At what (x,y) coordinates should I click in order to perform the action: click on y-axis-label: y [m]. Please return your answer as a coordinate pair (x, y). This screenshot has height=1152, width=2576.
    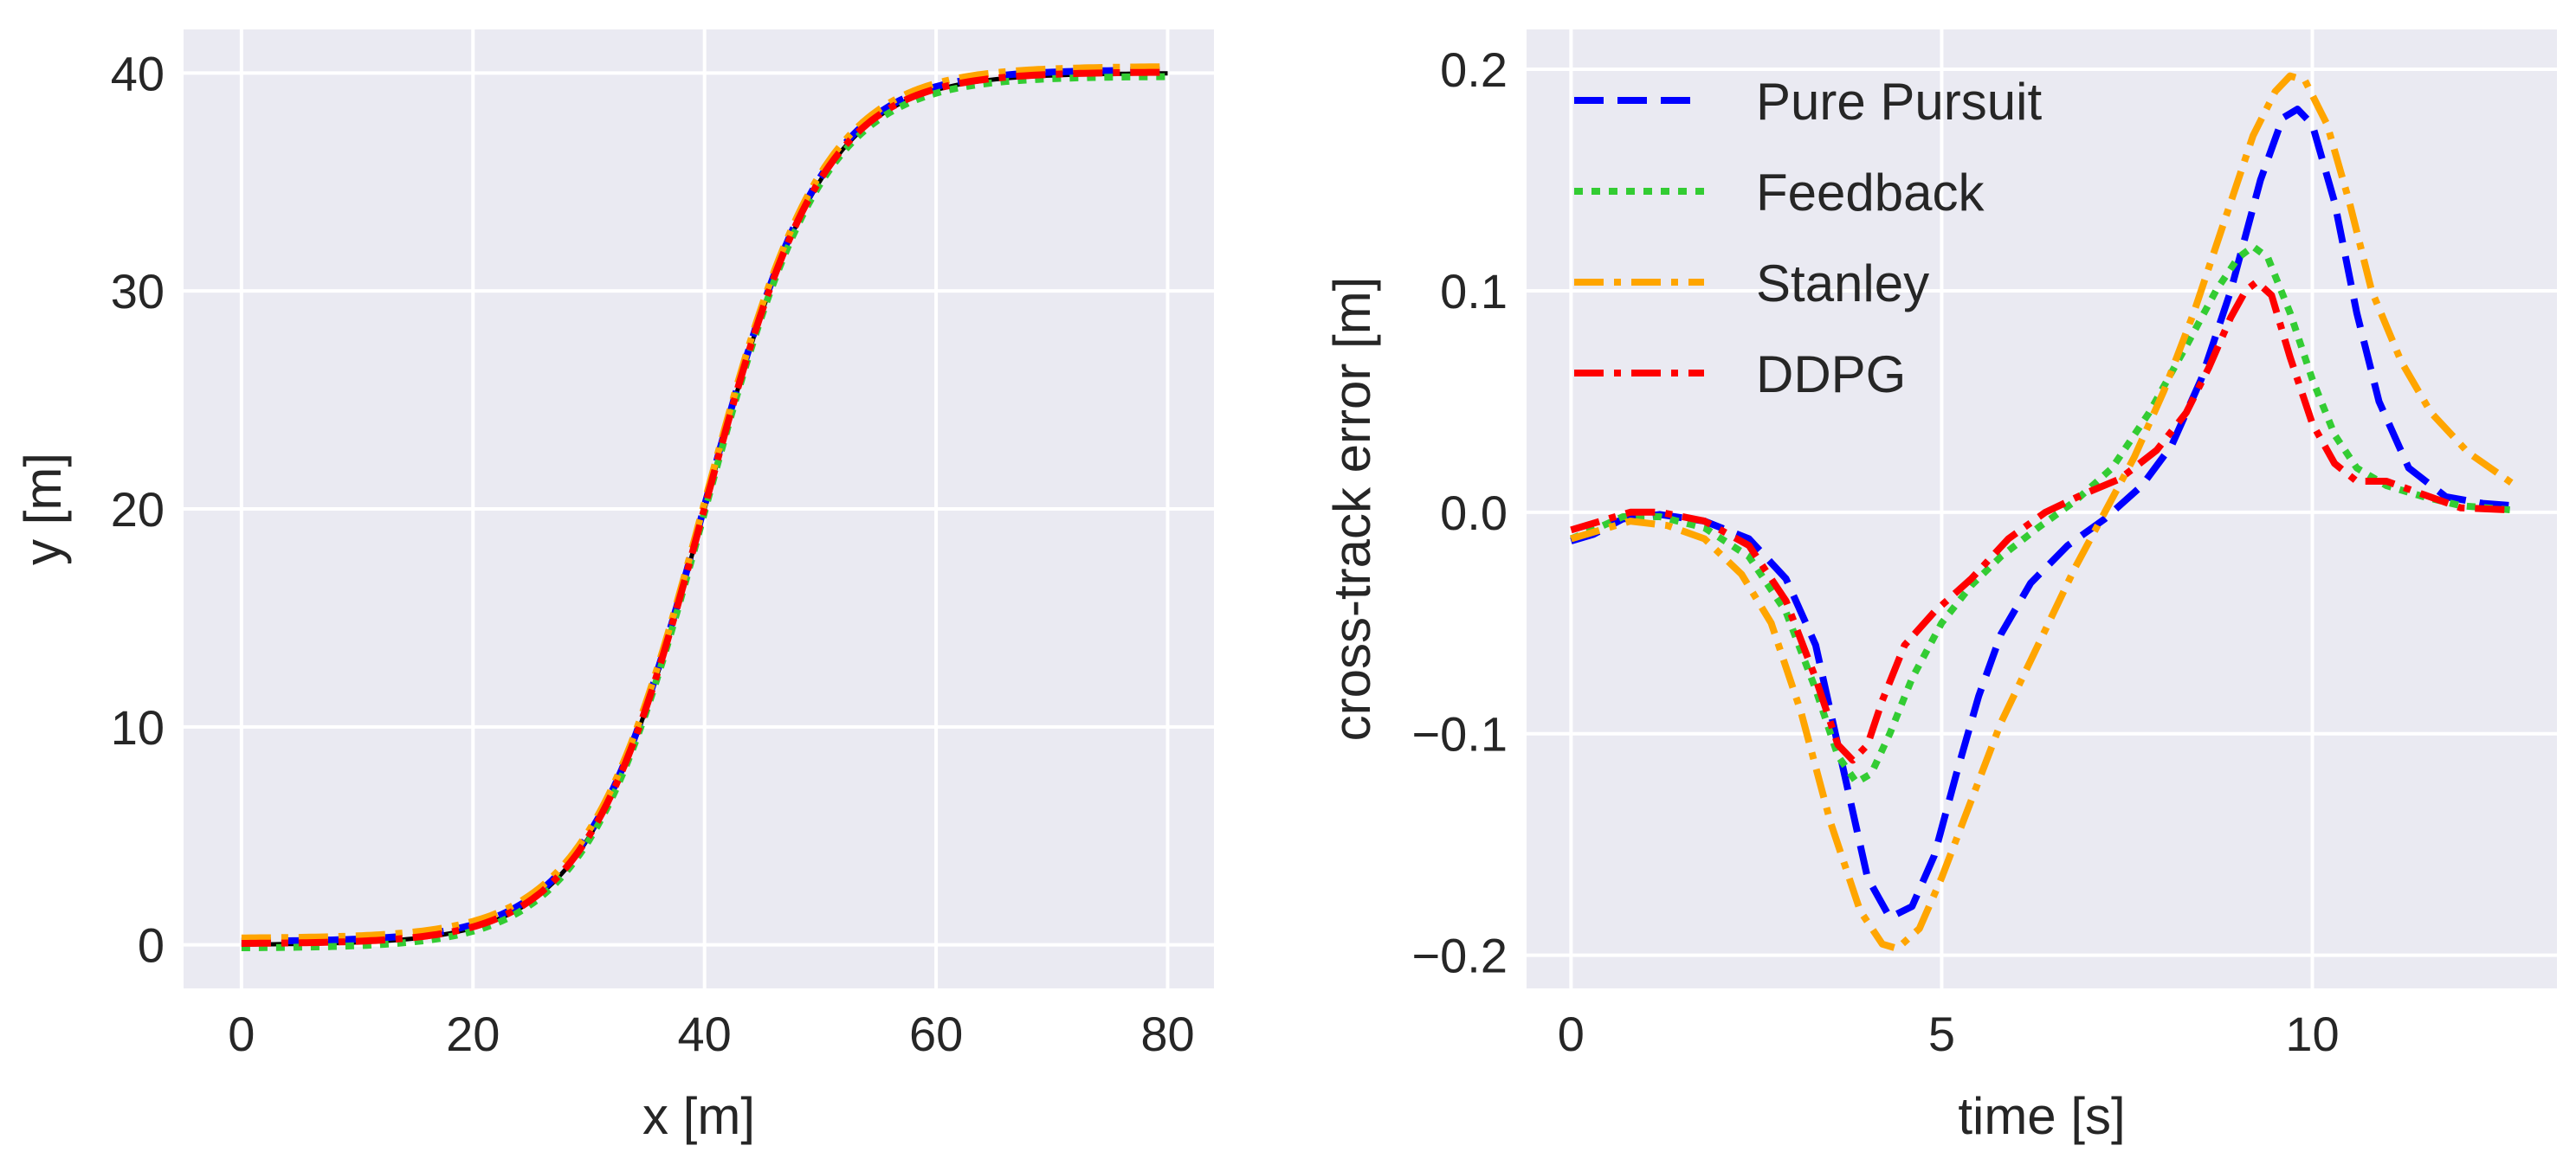
    Looking at the image, I should click on (43, 509).